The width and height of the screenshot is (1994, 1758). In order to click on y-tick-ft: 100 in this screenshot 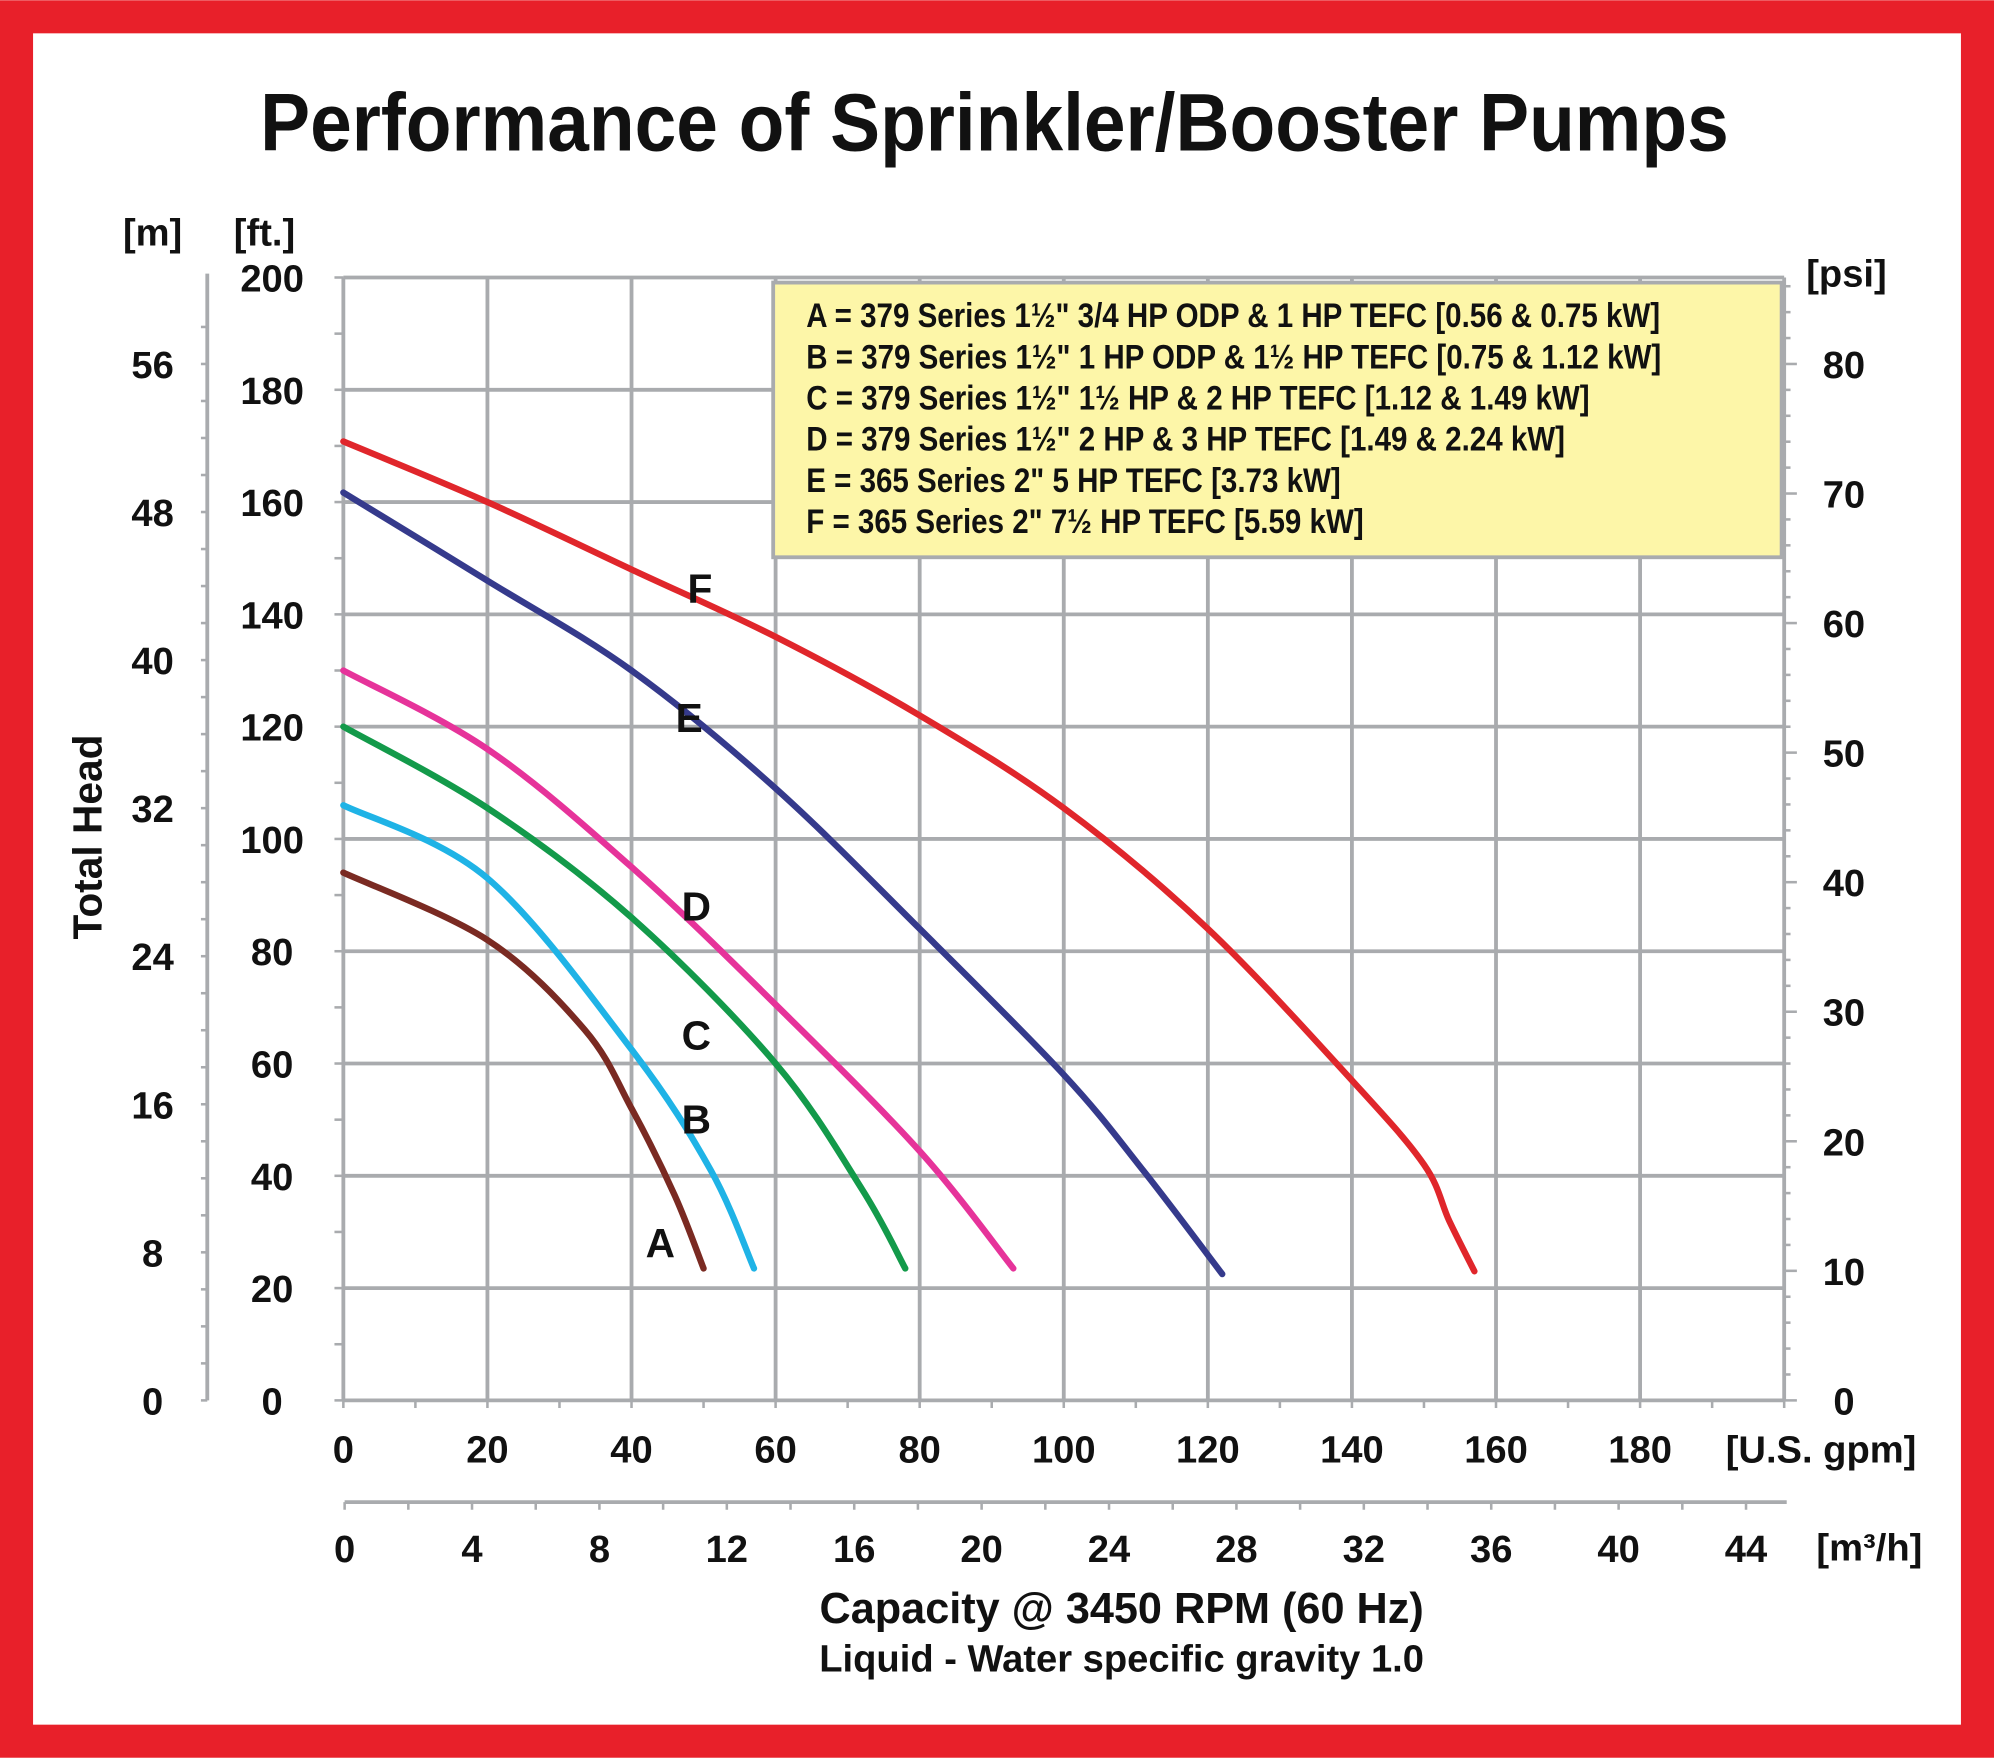, I will do `click(272, 840)`.